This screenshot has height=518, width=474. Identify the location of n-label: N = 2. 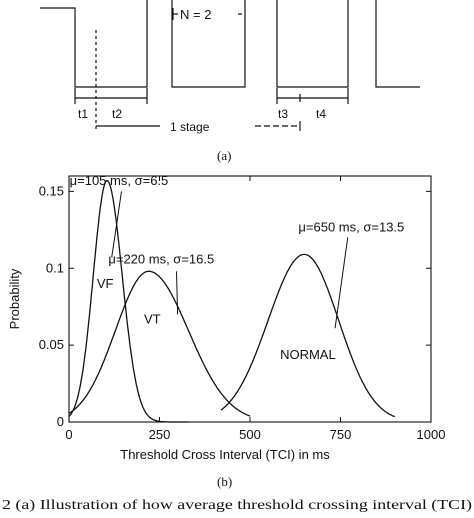
(195, 14).